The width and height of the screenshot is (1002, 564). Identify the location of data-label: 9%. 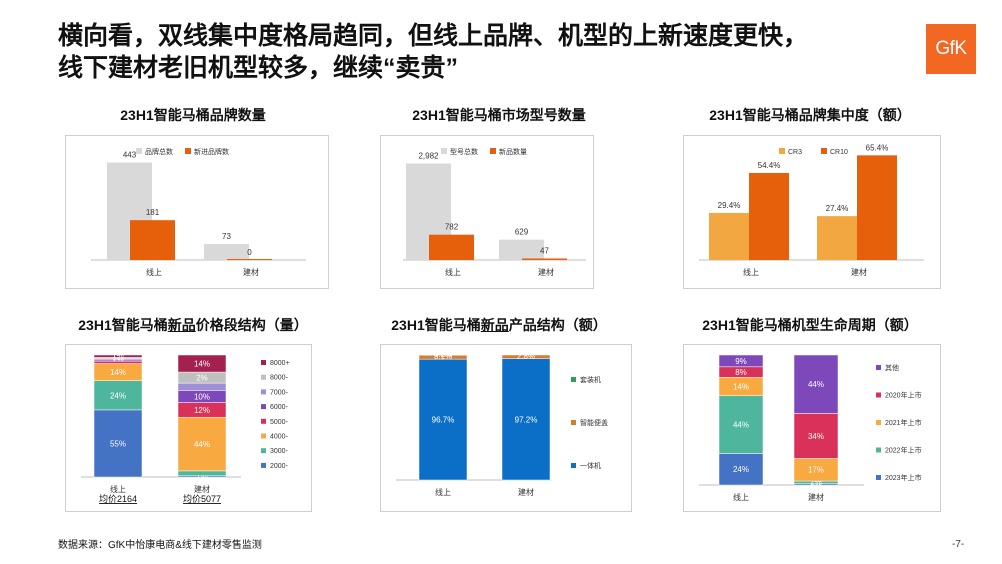
(741, 361).